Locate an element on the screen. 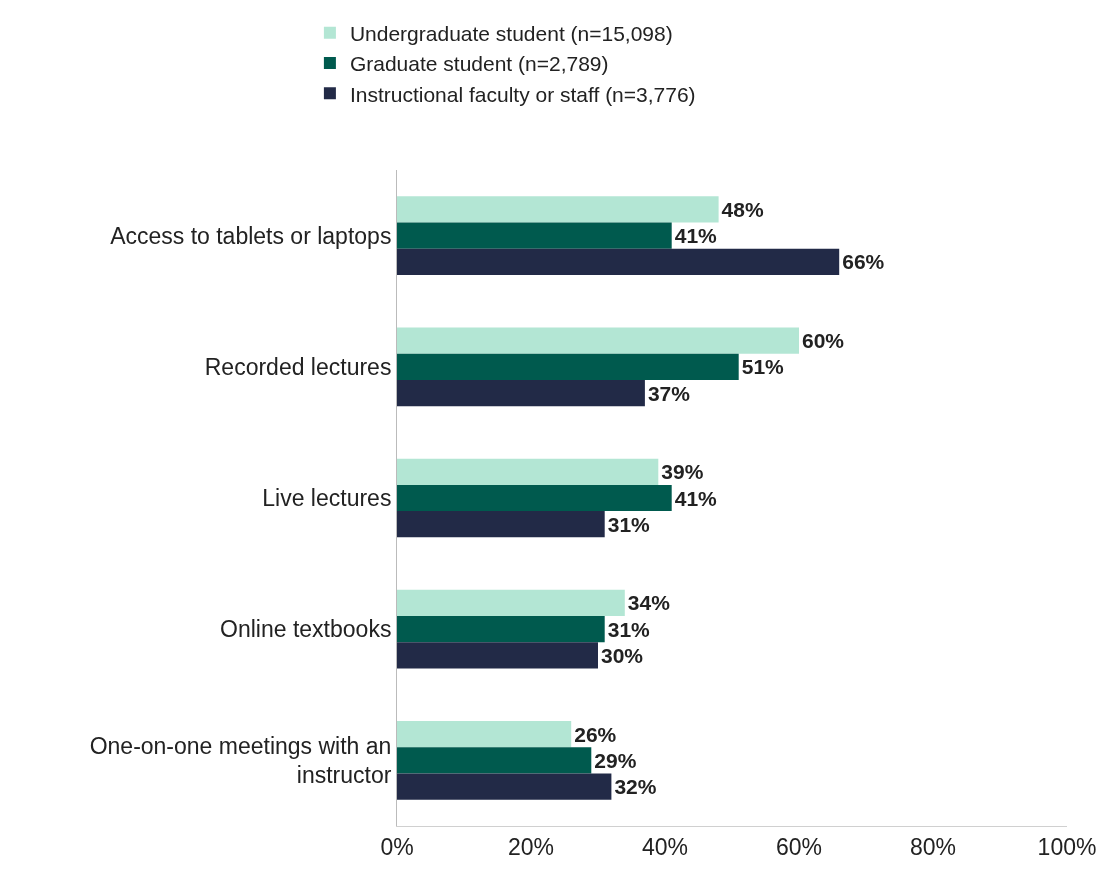 This screenshot has height=872, width=1107. y-tick-label: Recorded lectures is located at coordinates (298, 366).